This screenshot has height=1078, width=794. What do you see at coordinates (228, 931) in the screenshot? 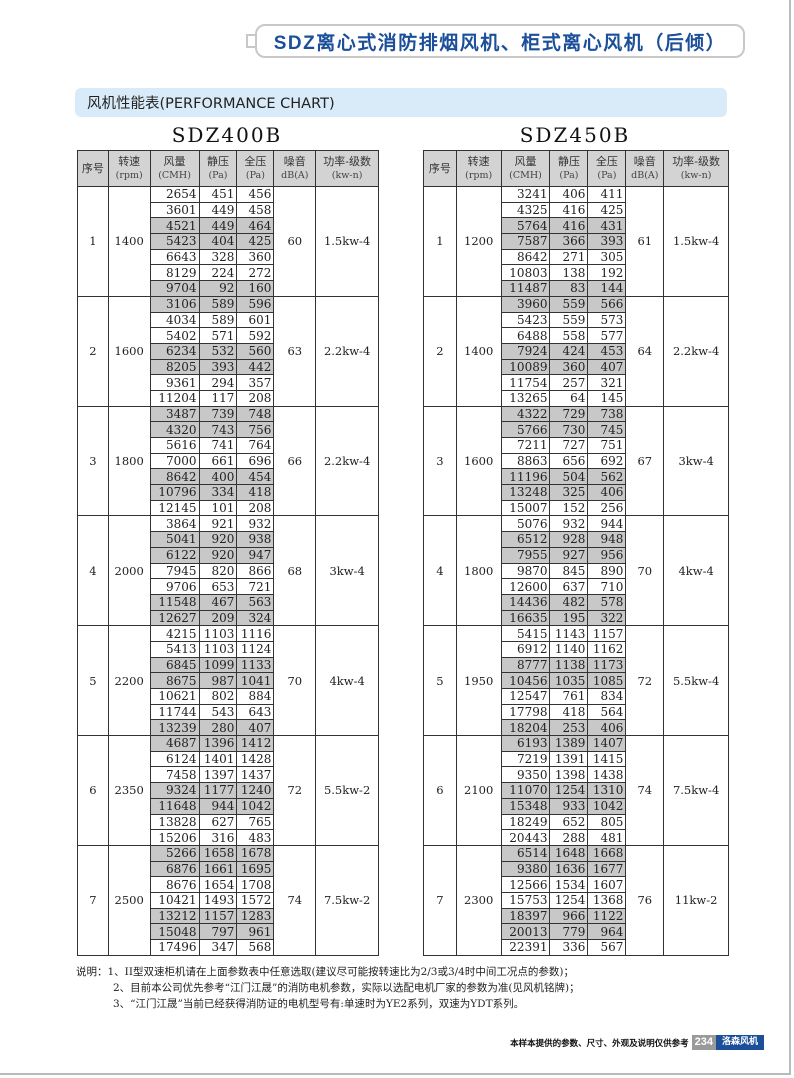
I see `table-row: 15048 797 961` at bounding box center [228, 931].